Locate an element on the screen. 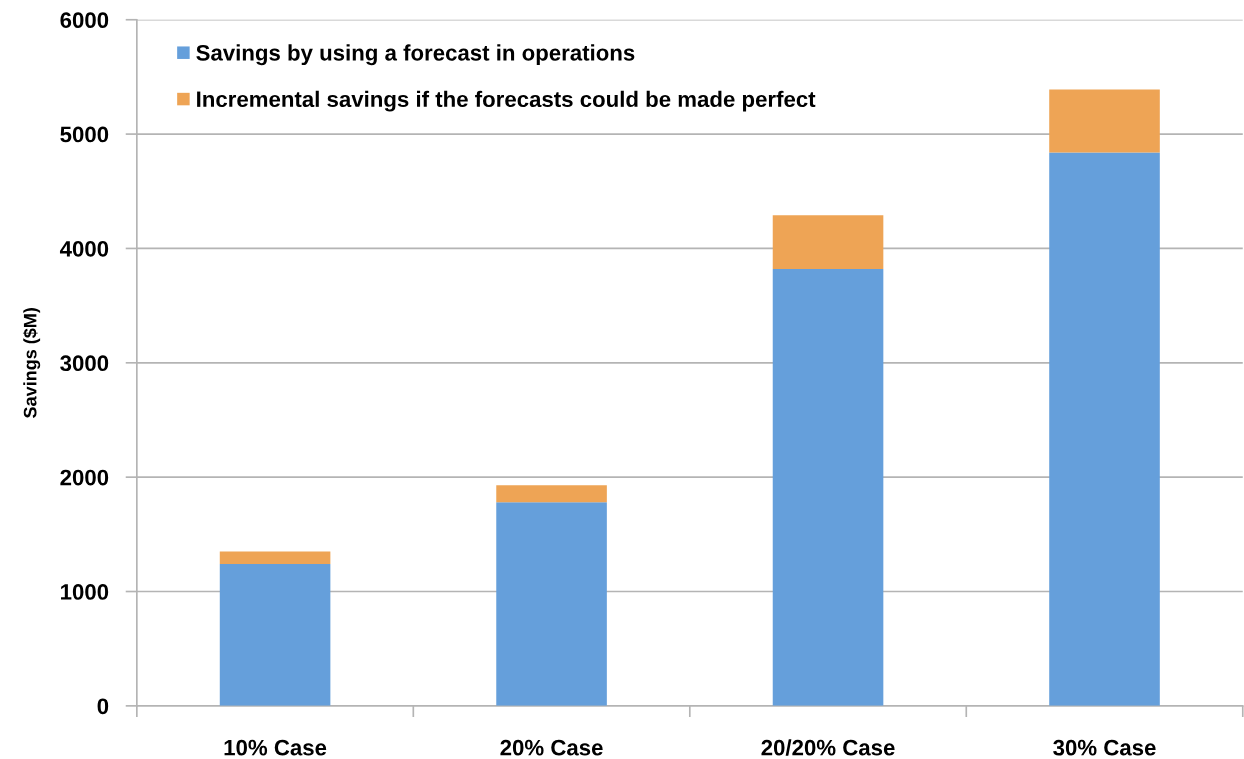 The image size is (1244, 759). x-tick-label: 30% Case is located at coordinates (1104, 747).